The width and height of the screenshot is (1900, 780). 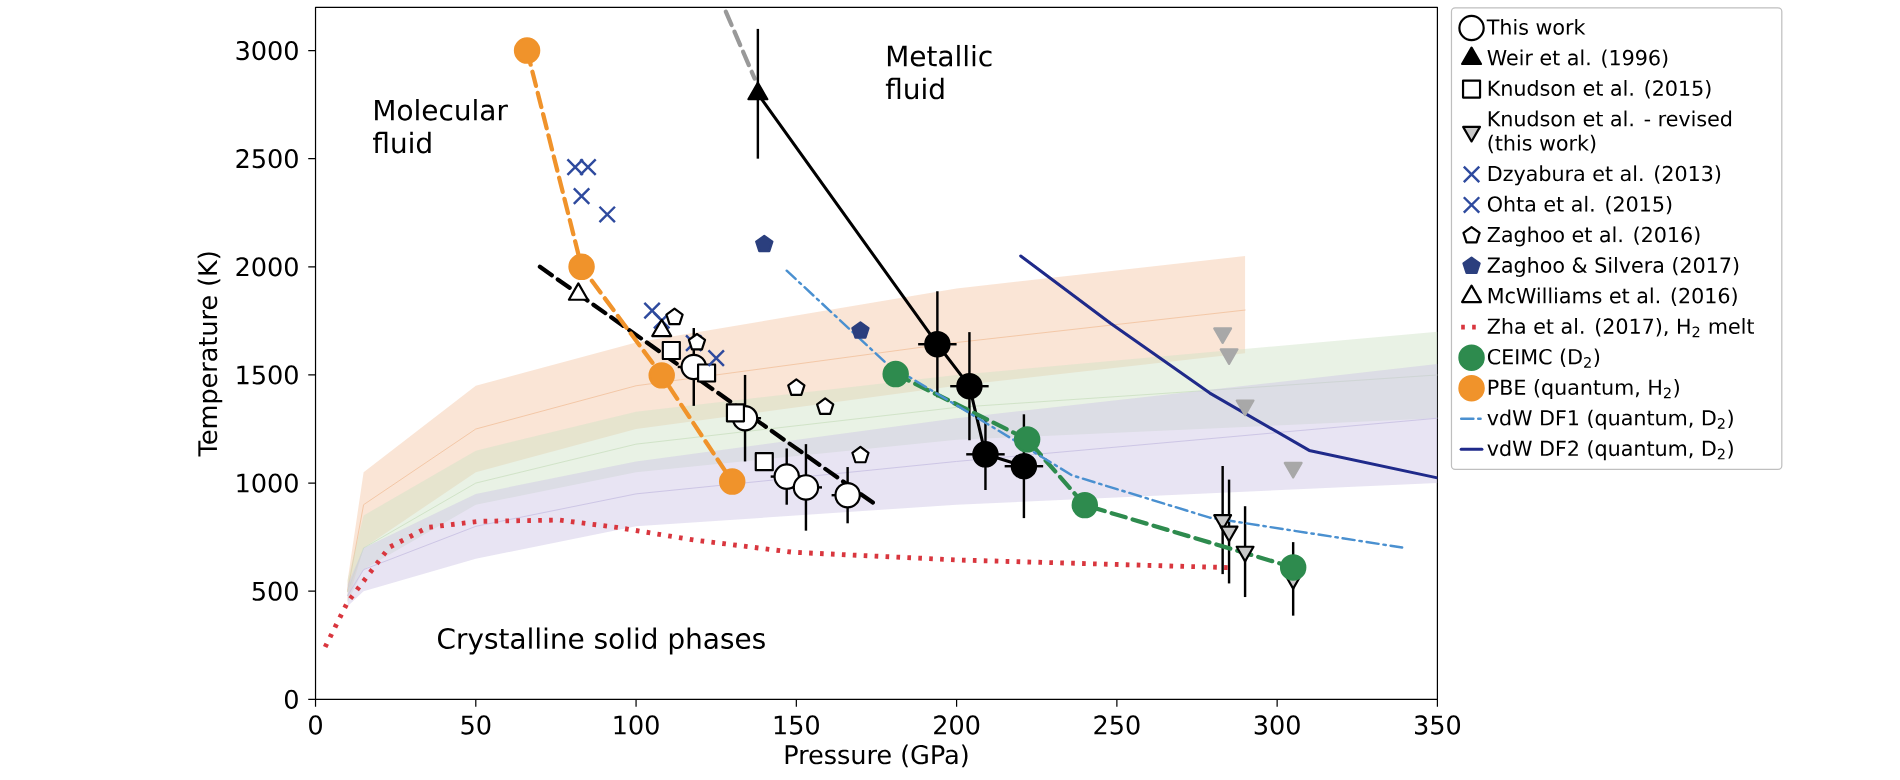 I want to click on x-tick-label: 200, so click(x=957, y=725).